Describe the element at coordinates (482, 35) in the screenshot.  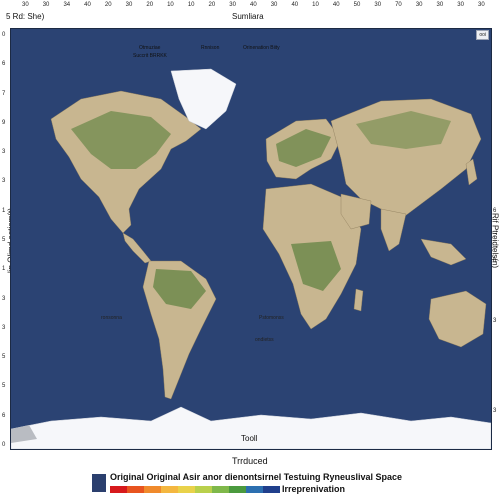
I see `corner-box: ooi` at that location.